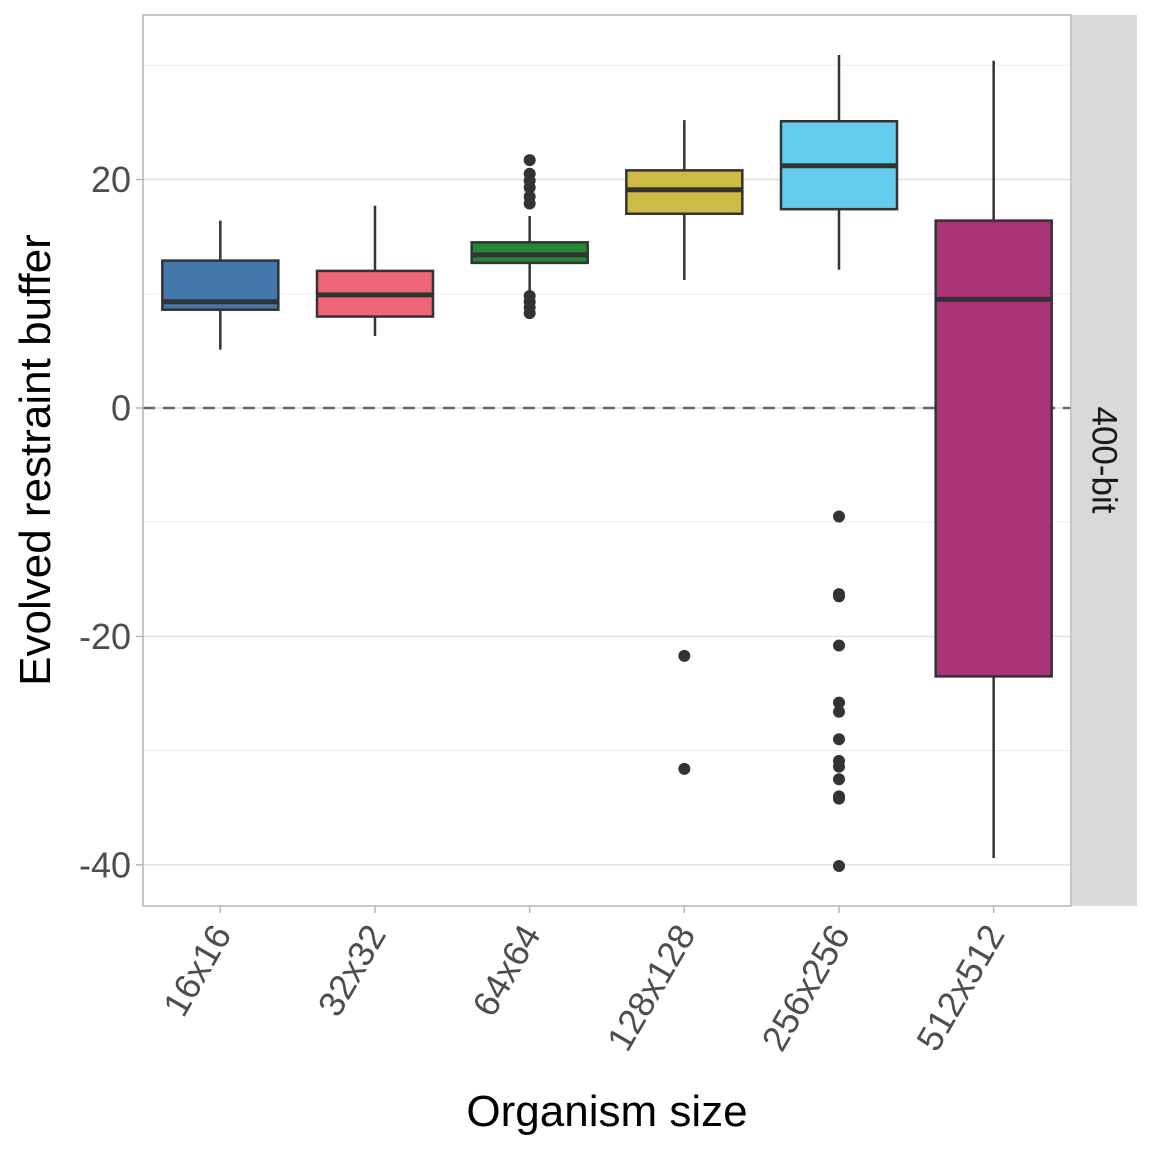 Image resolution: width=1152 pixels, height=1152 pixels. What do you see at coordinates (121, 407) in the screenshot?
I see `y-tick-label: 0` at bounding box center [121, 407].